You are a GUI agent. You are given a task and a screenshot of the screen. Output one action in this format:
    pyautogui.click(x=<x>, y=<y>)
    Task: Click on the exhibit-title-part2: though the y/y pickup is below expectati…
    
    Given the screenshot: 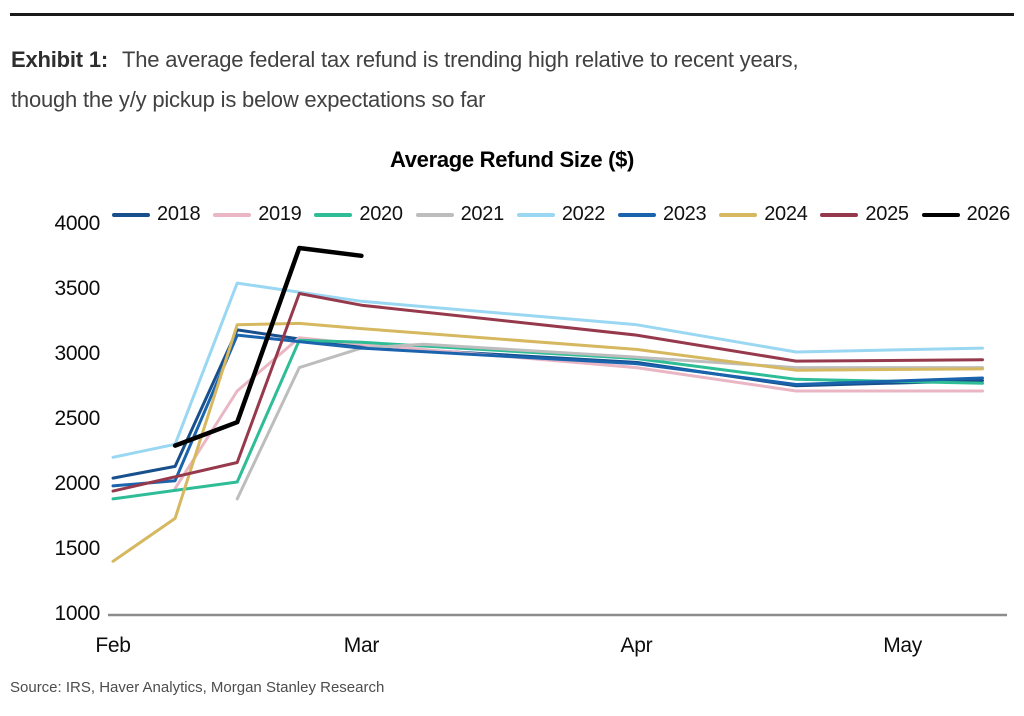 What is the action you would take?
    pyautogui.click(x=248, y=99)
    